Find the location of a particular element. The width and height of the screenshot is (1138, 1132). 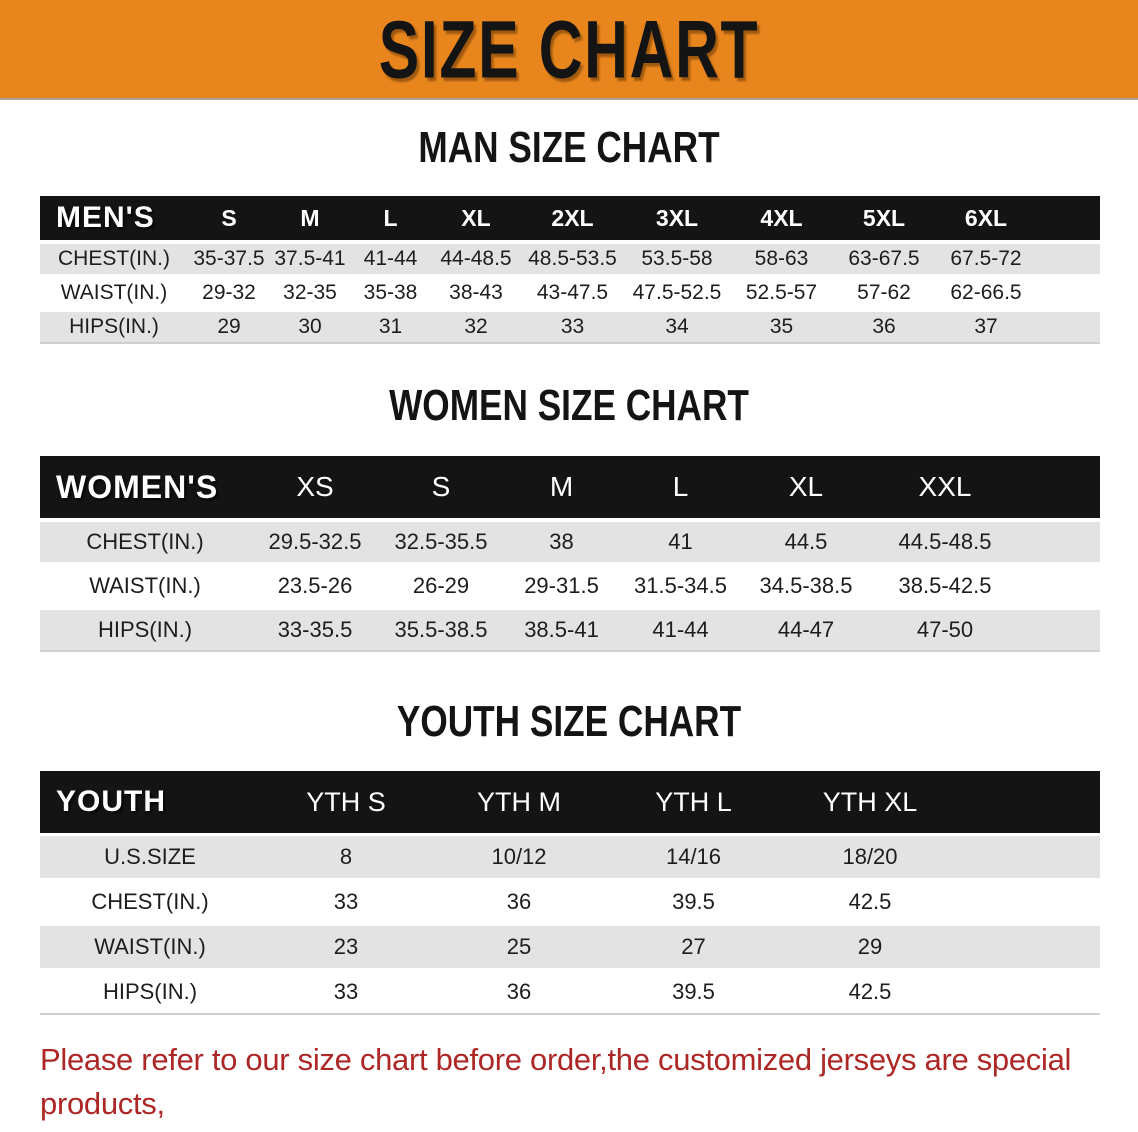

size-value-cell: 38.5-41 is located at coordinates (561, 630).